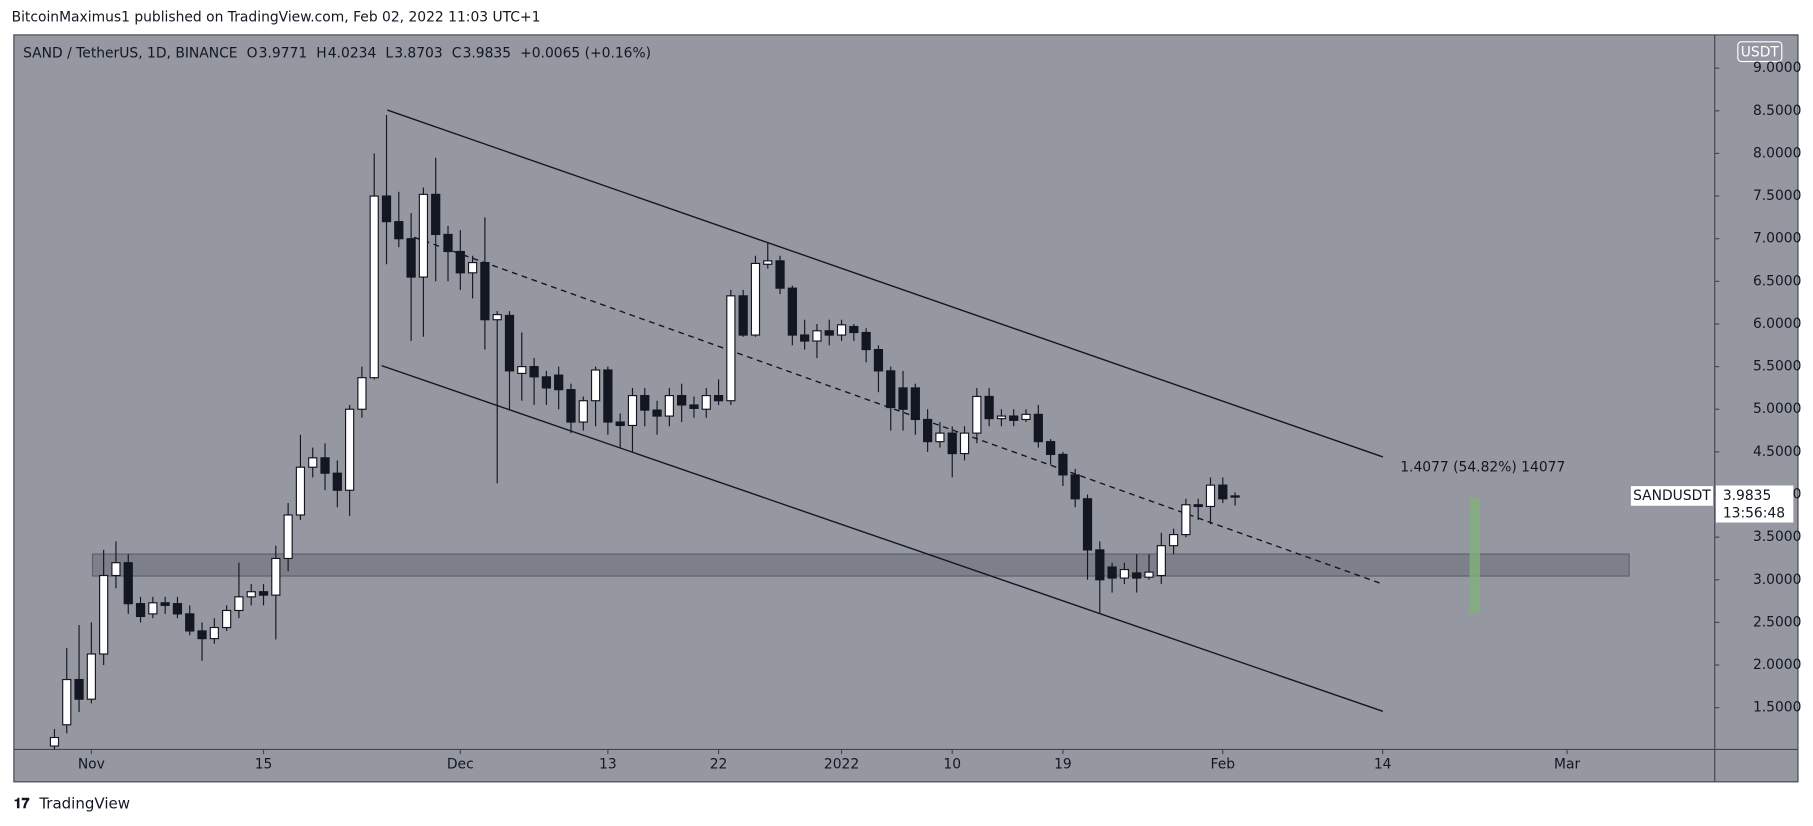  What do you see at coordinates (352, 53) in the screenshot?
I see `high-value: 4.0234` at bounding box center [352, 53].